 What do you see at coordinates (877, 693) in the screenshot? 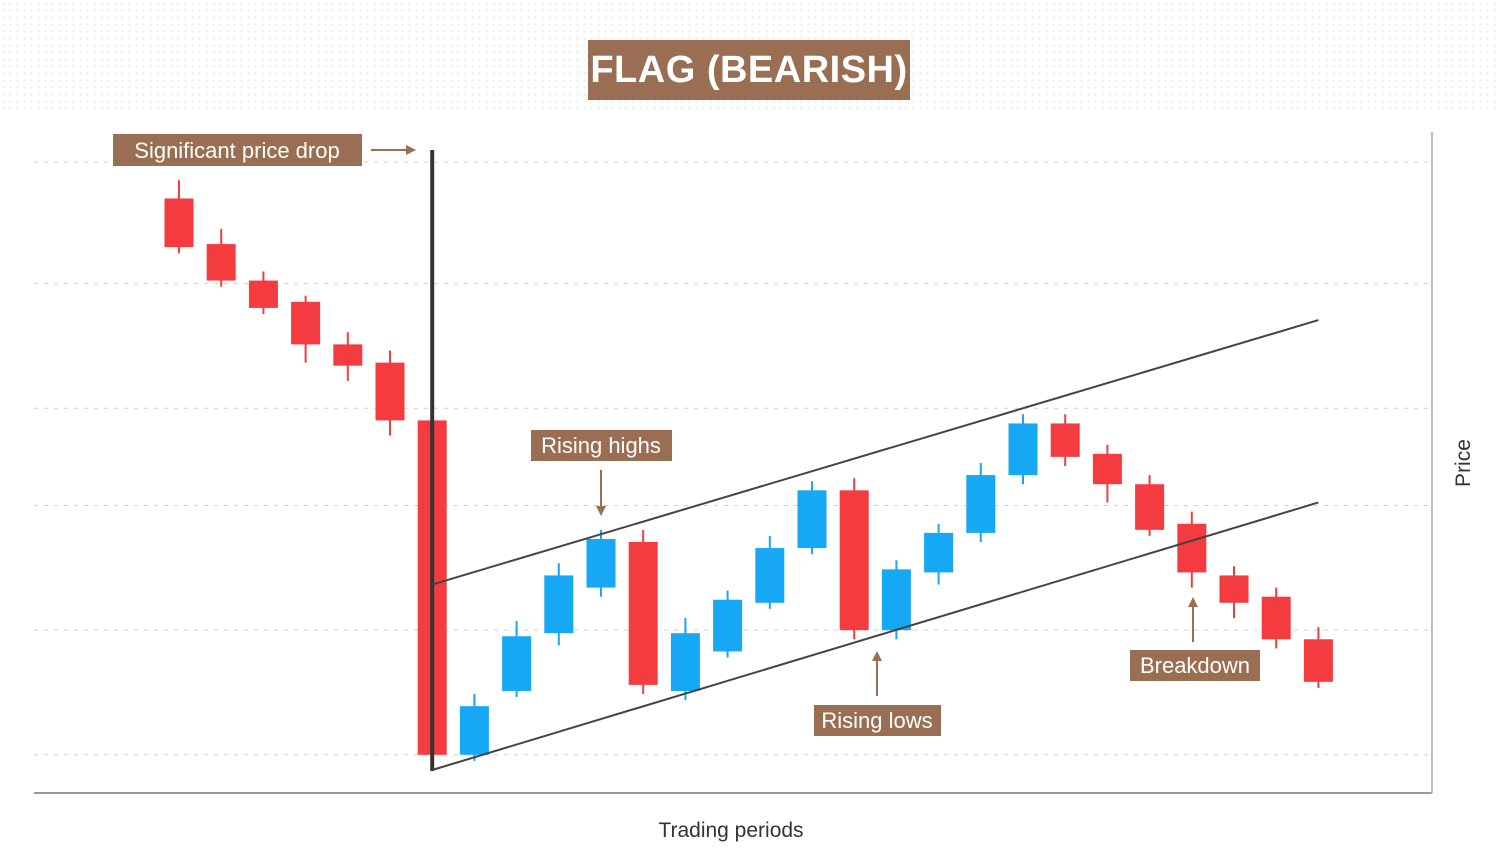
I see `annotation-rising-lows: Rising lows` at bounding box center [877, 693].